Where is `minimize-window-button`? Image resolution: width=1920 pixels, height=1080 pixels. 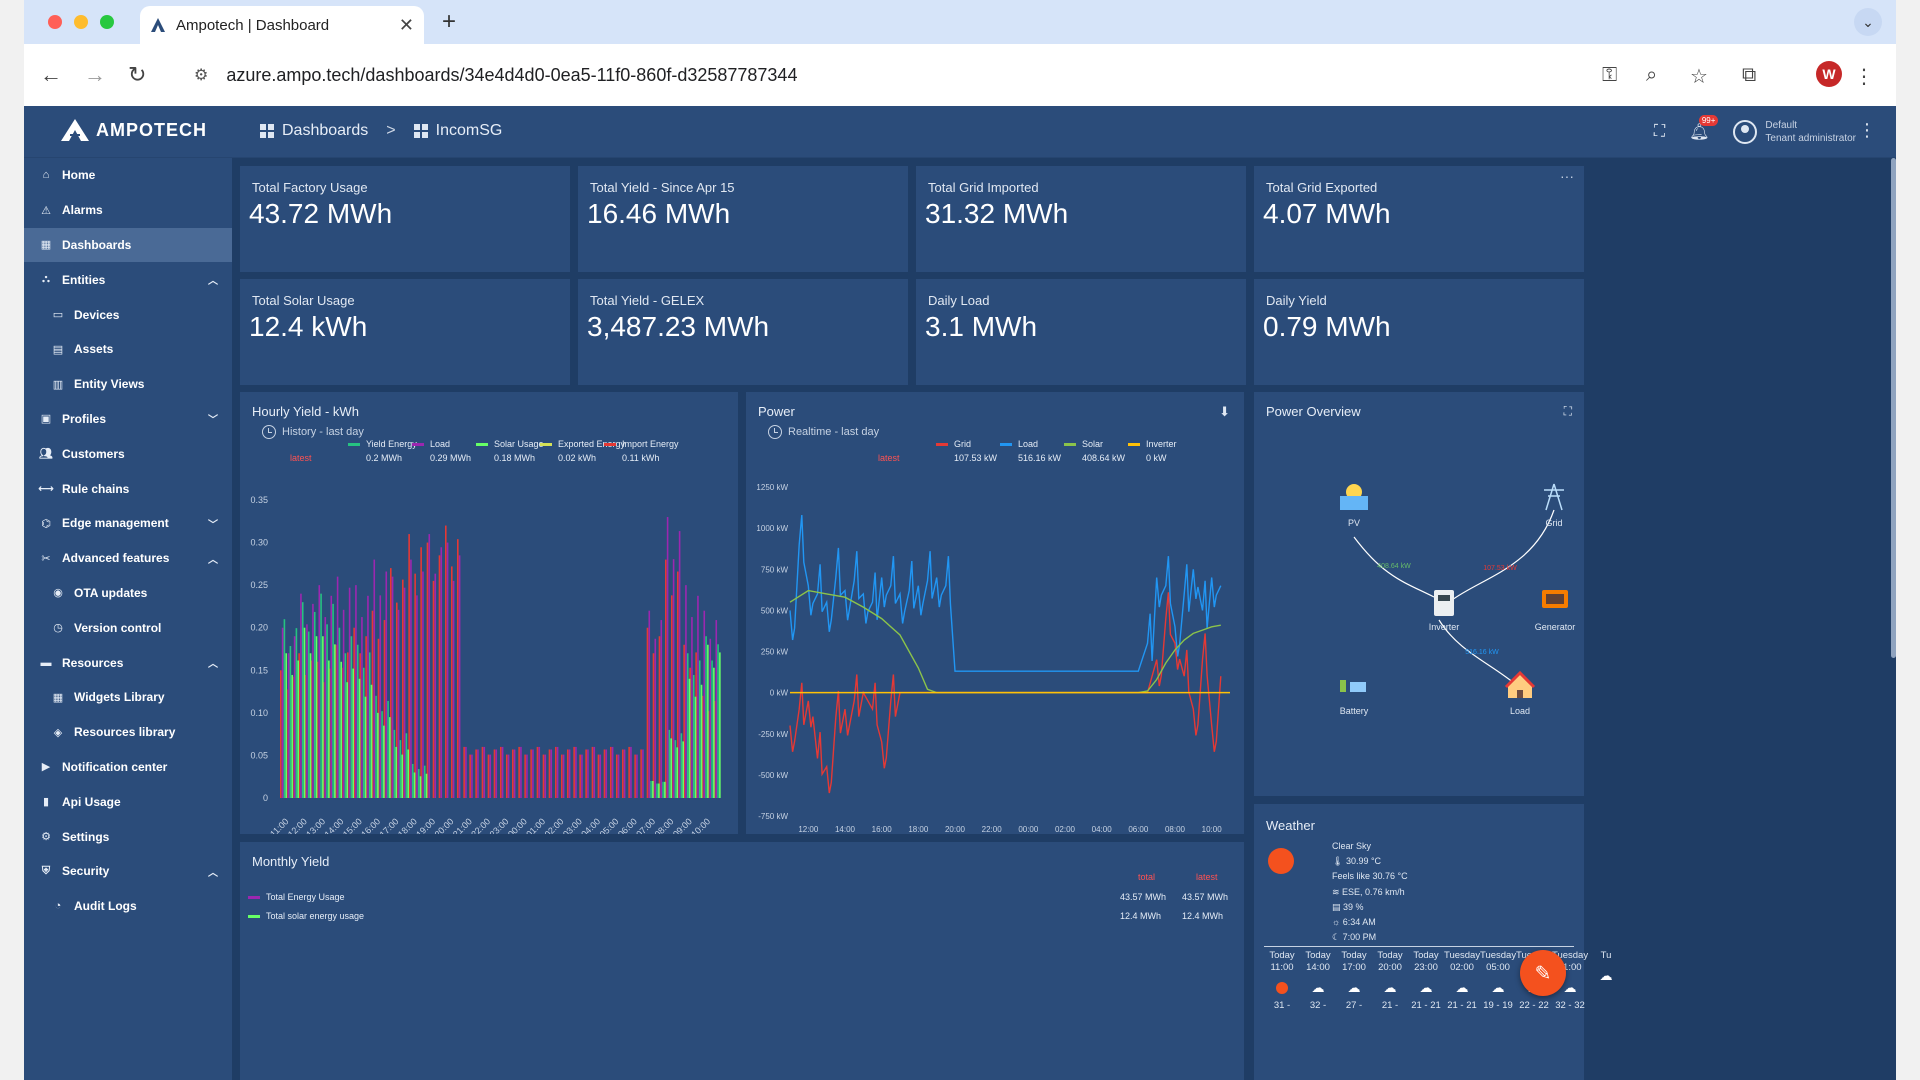 minimize-window-button is located at coordinates (81, 22).